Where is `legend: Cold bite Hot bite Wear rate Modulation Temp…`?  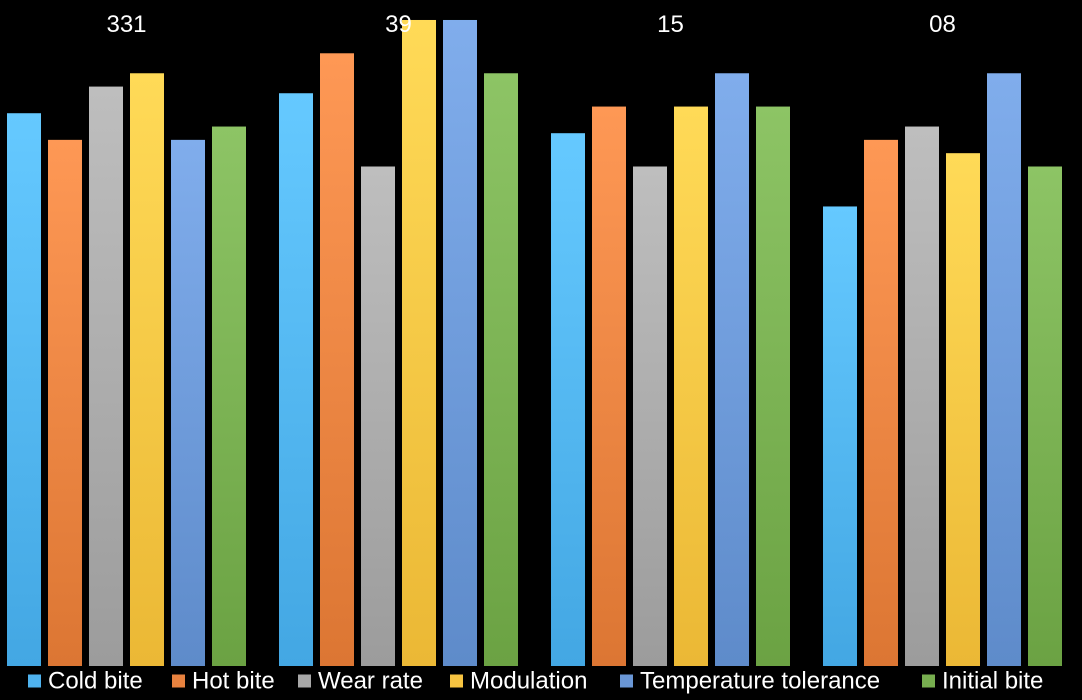
legend: Cold bite Hot bite Wear rate Modulation Temp… is located at coordinates (535, 680).